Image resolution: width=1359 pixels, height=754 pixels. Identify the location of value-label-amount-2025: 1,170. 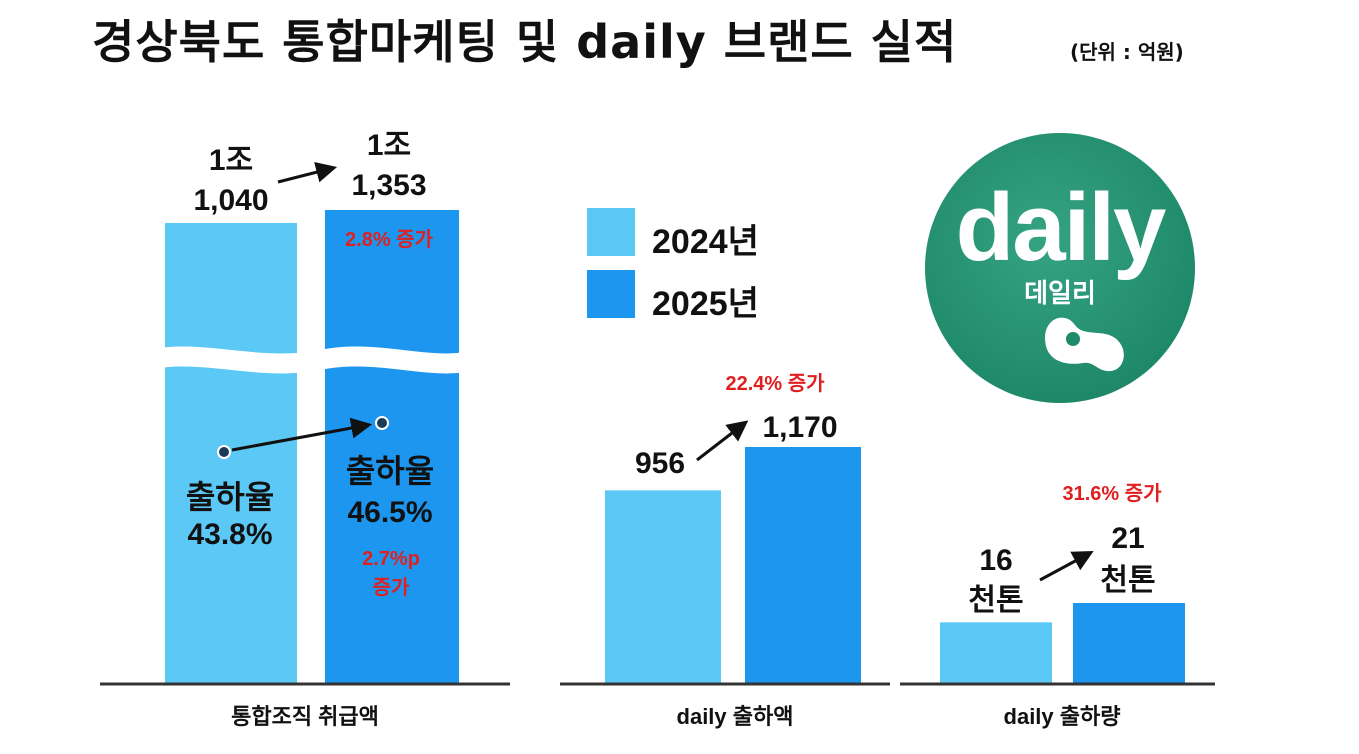
(799, 427).